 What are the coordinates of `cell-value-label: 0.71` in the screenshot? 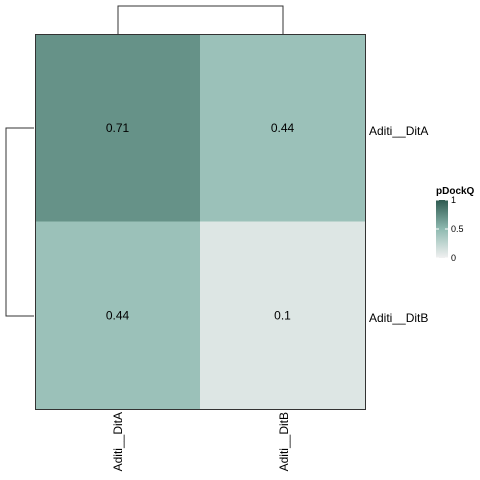 It's located at (118, 128).